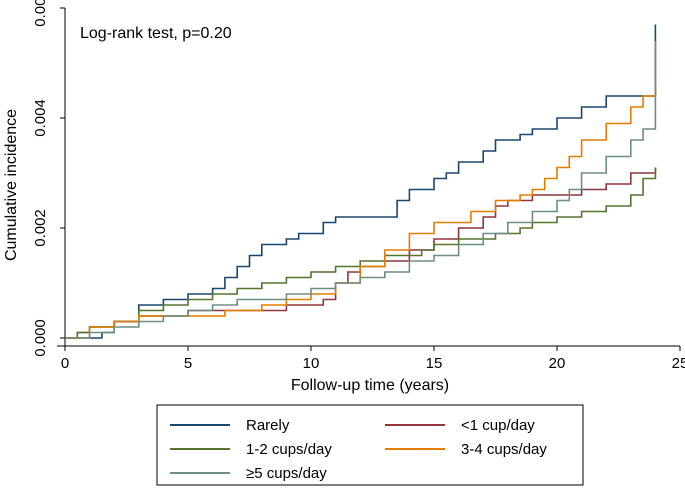 Image resolution: width=685 pixels, height=490 pixels. What do you see at coordinates (311, 363) in the screenshot?
I see `x-tick-label: 10` at bounding box center [311, 363].